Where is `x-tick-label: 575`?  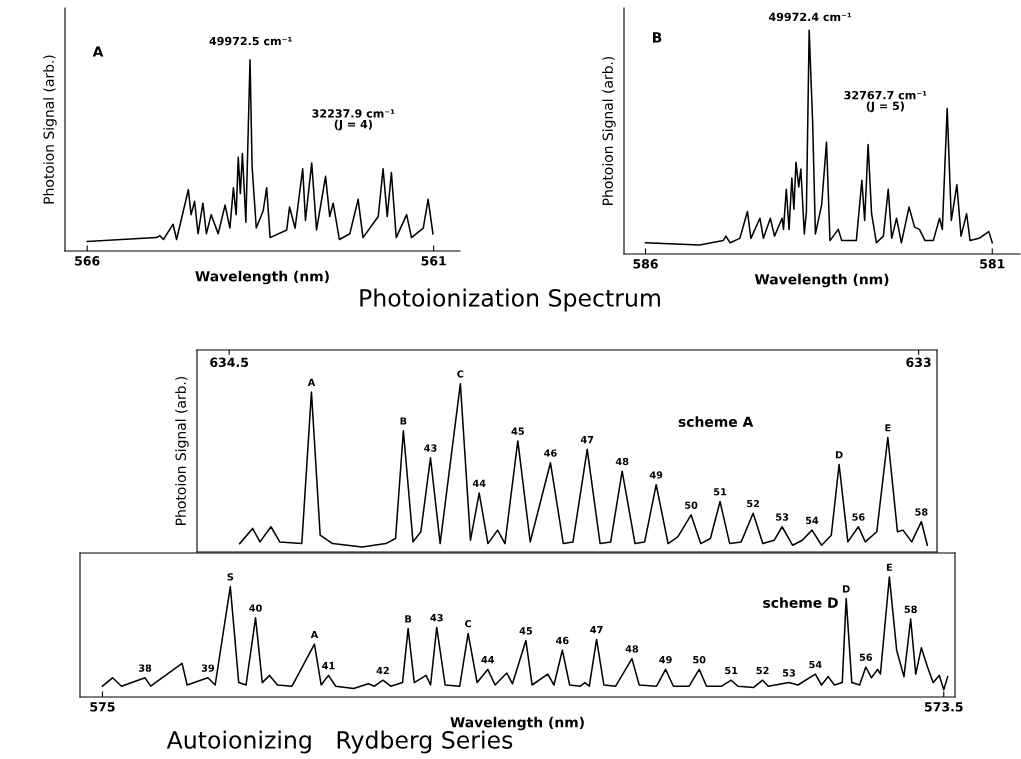
x-tick-label: 575 is located at coordinates (102, 707).